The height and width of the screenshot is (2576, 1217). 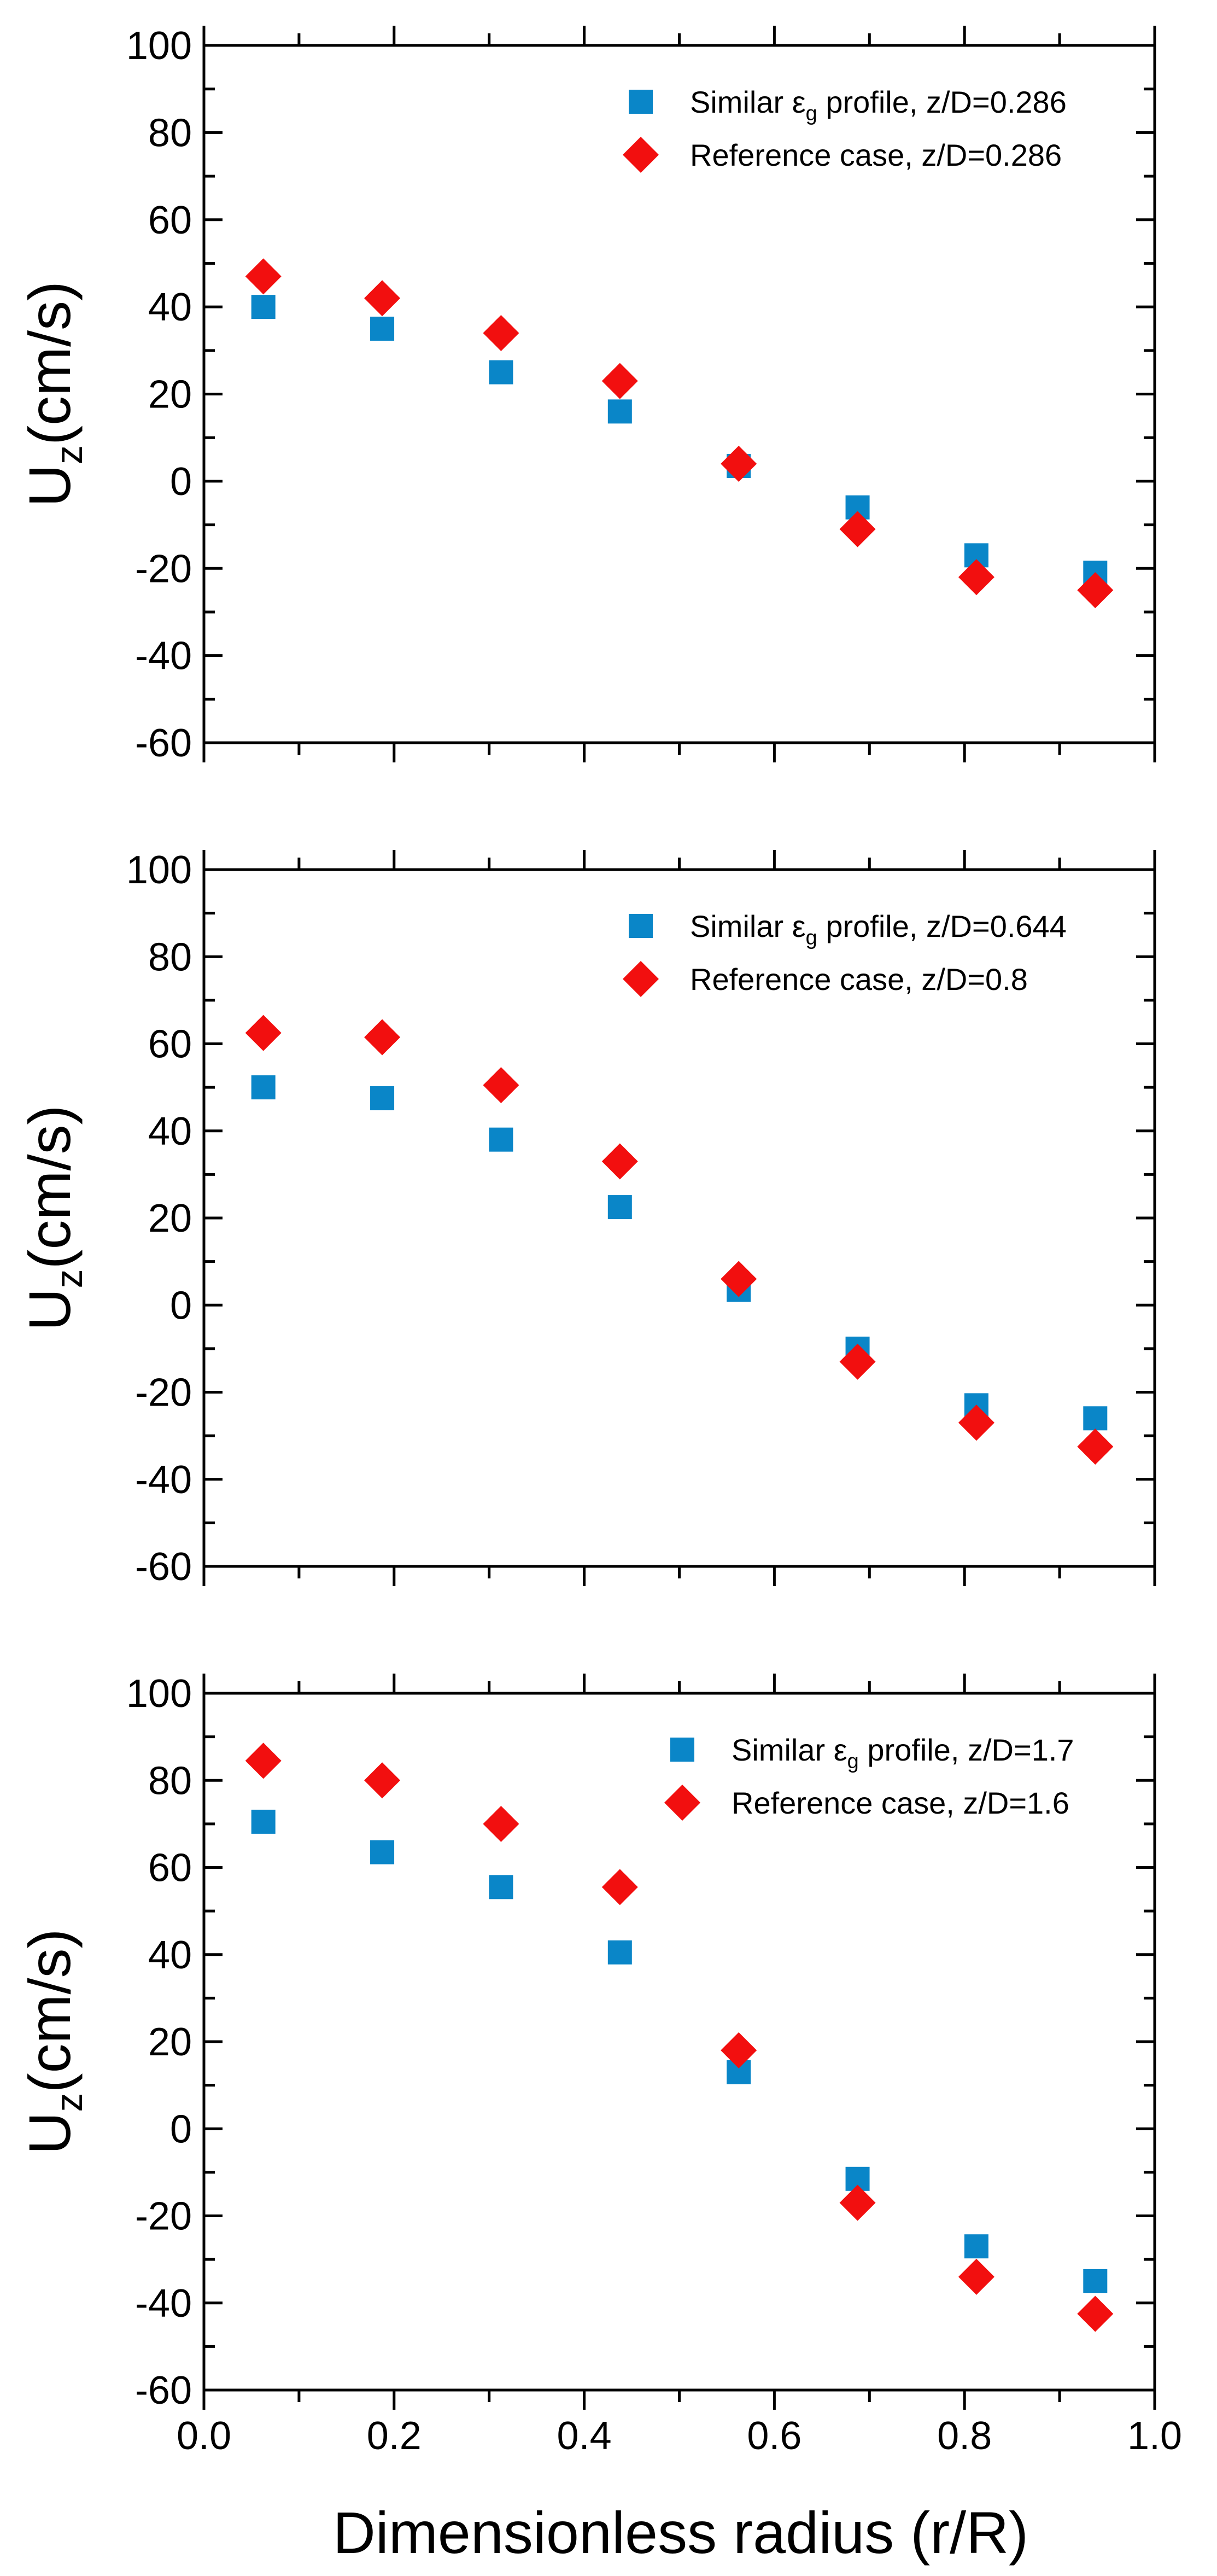 I want to click on legend-label: Reference case, z/D=0.8, so click(x=859, y=979).